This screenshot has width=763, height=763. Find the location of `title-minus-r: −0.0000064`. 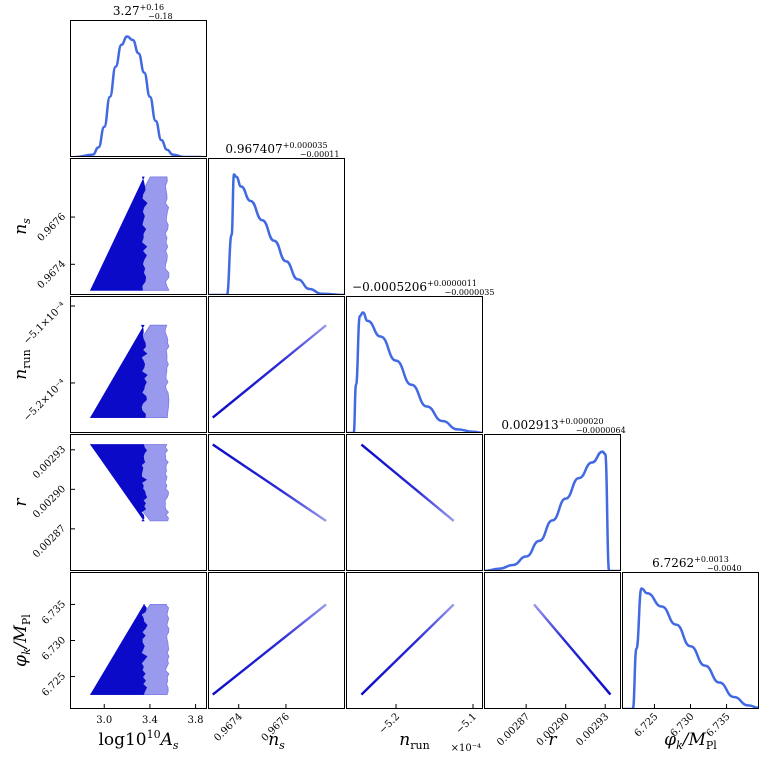

title-minus-r: −0.0000064 is located at coordinates (601, 430).